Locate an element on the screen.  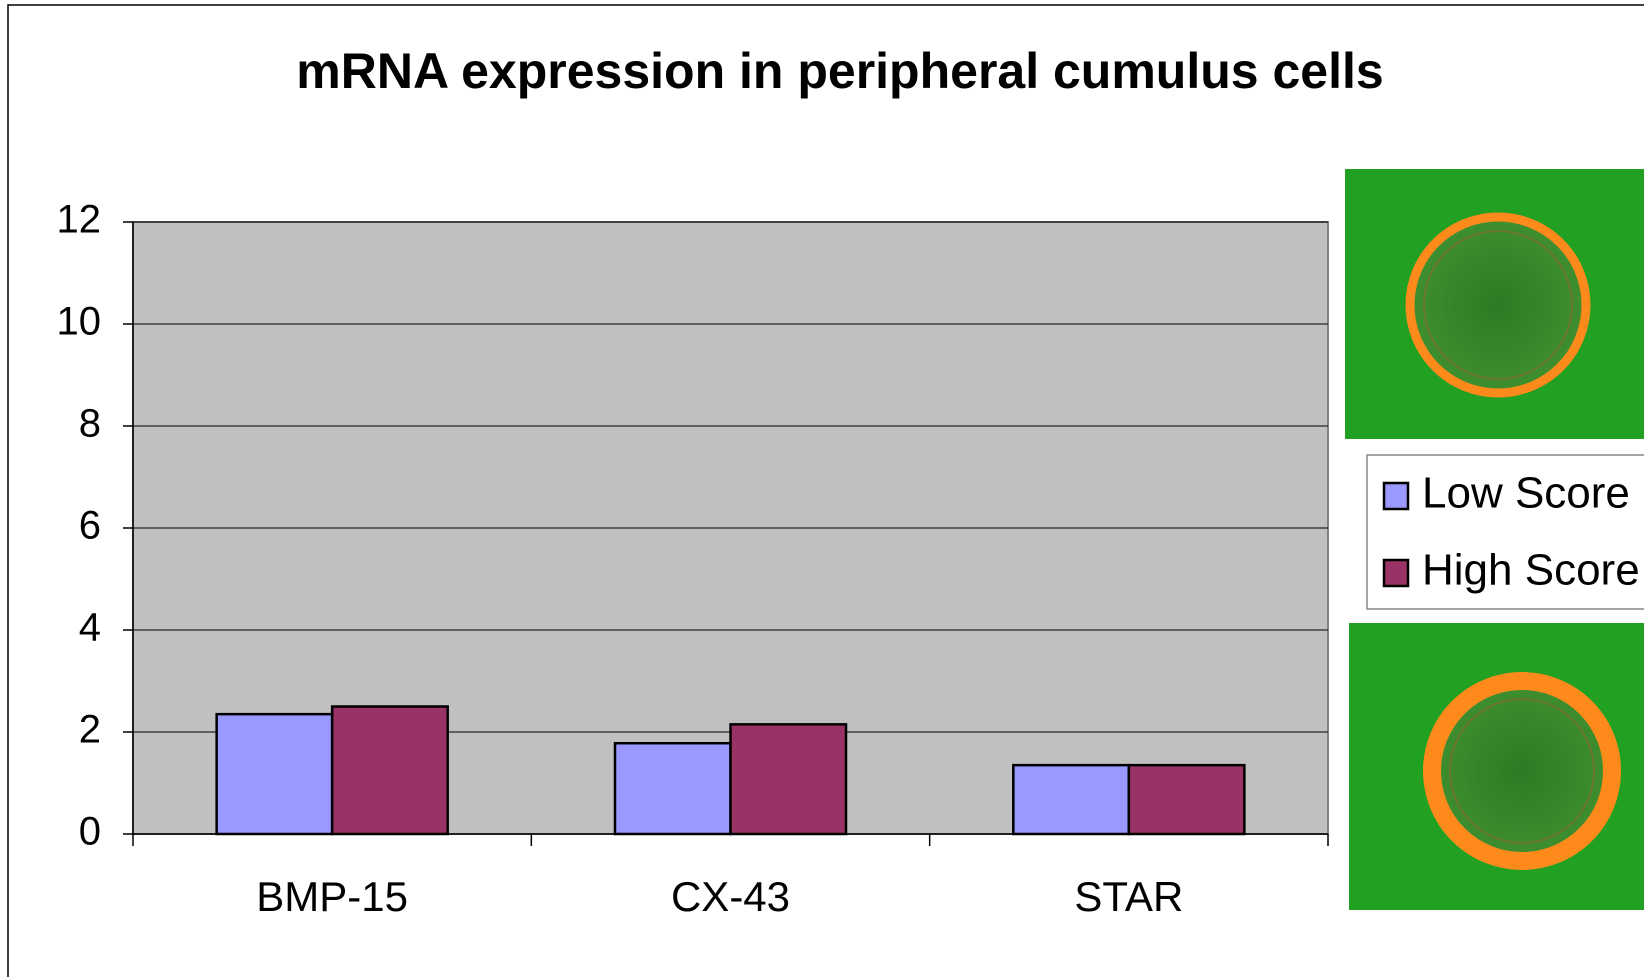
image-top is located at coordinates (1494, 304).